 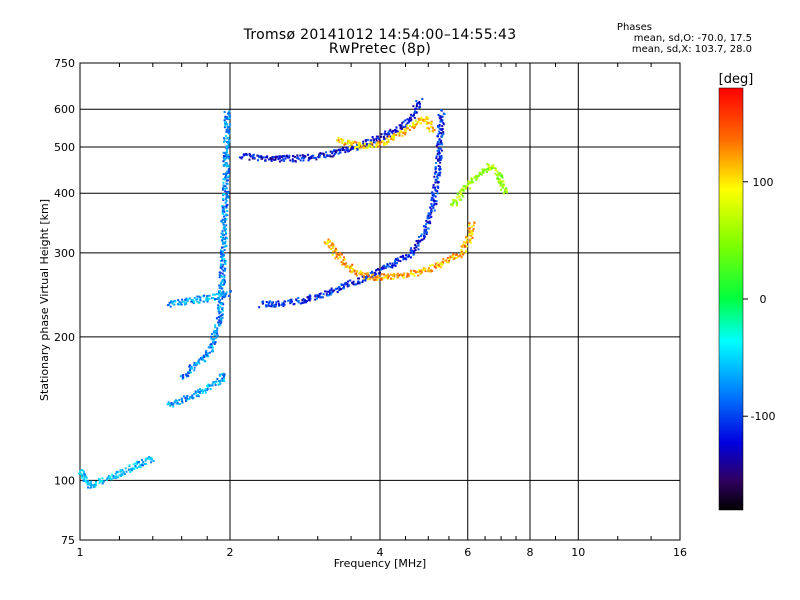 I want to click on chart-title: Tromsø 20141012 14:54:00–14:55:43, so click(x=380, y=35).